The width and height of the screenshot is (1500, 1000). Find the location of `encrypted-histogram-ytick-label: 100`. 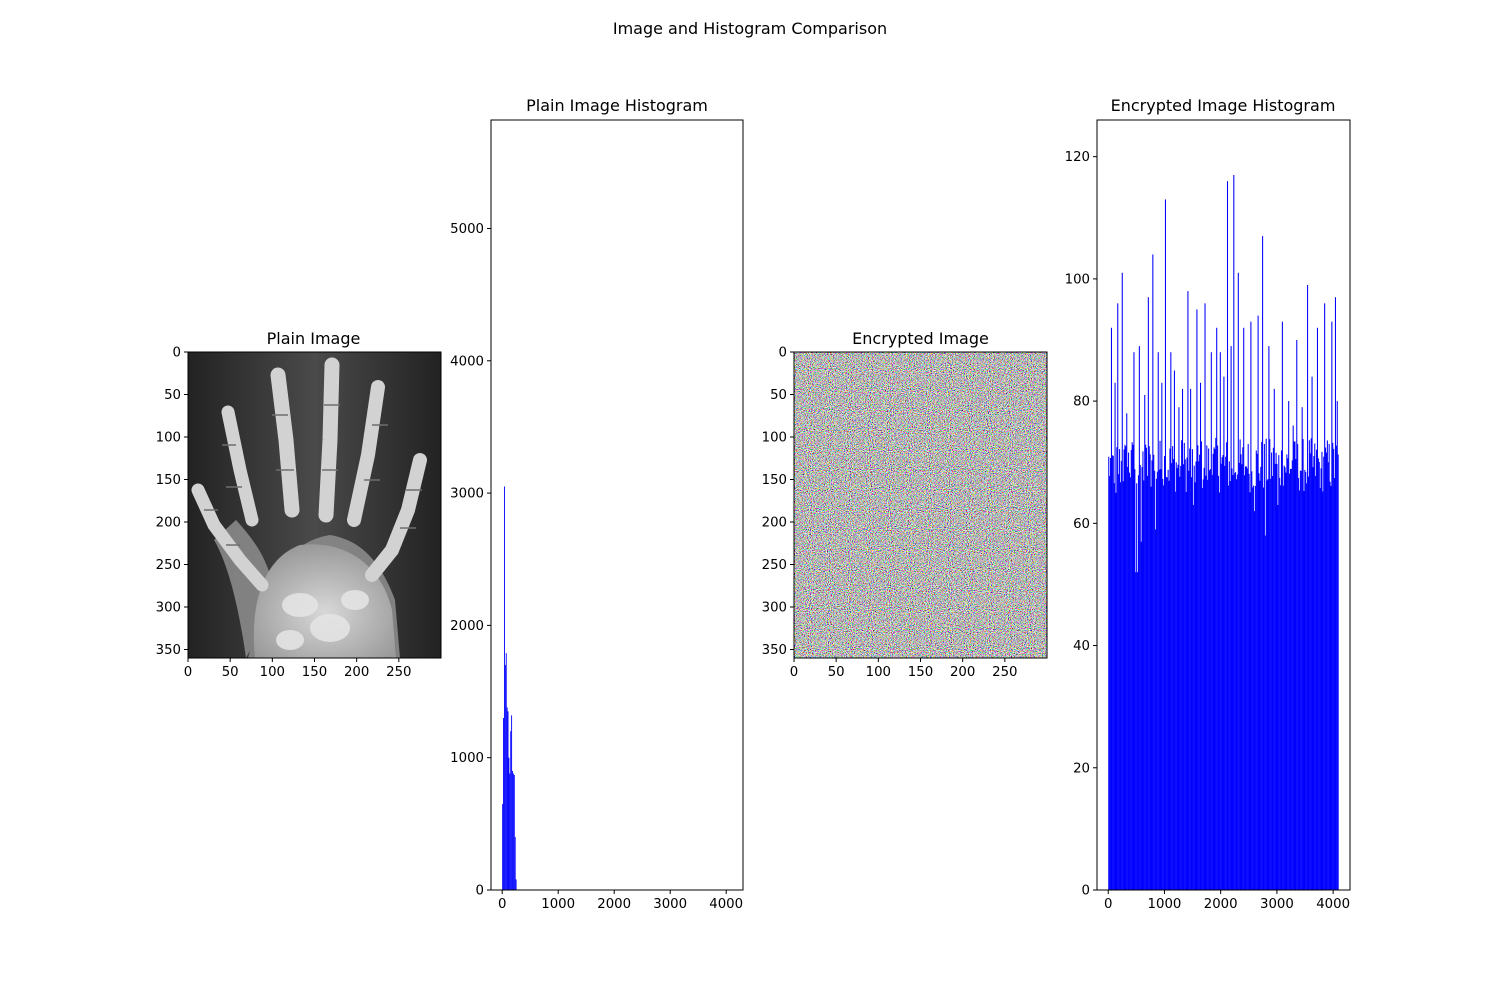

encrypted-histogram-ytick-label: 100 is located at coordinates (1077, 279).